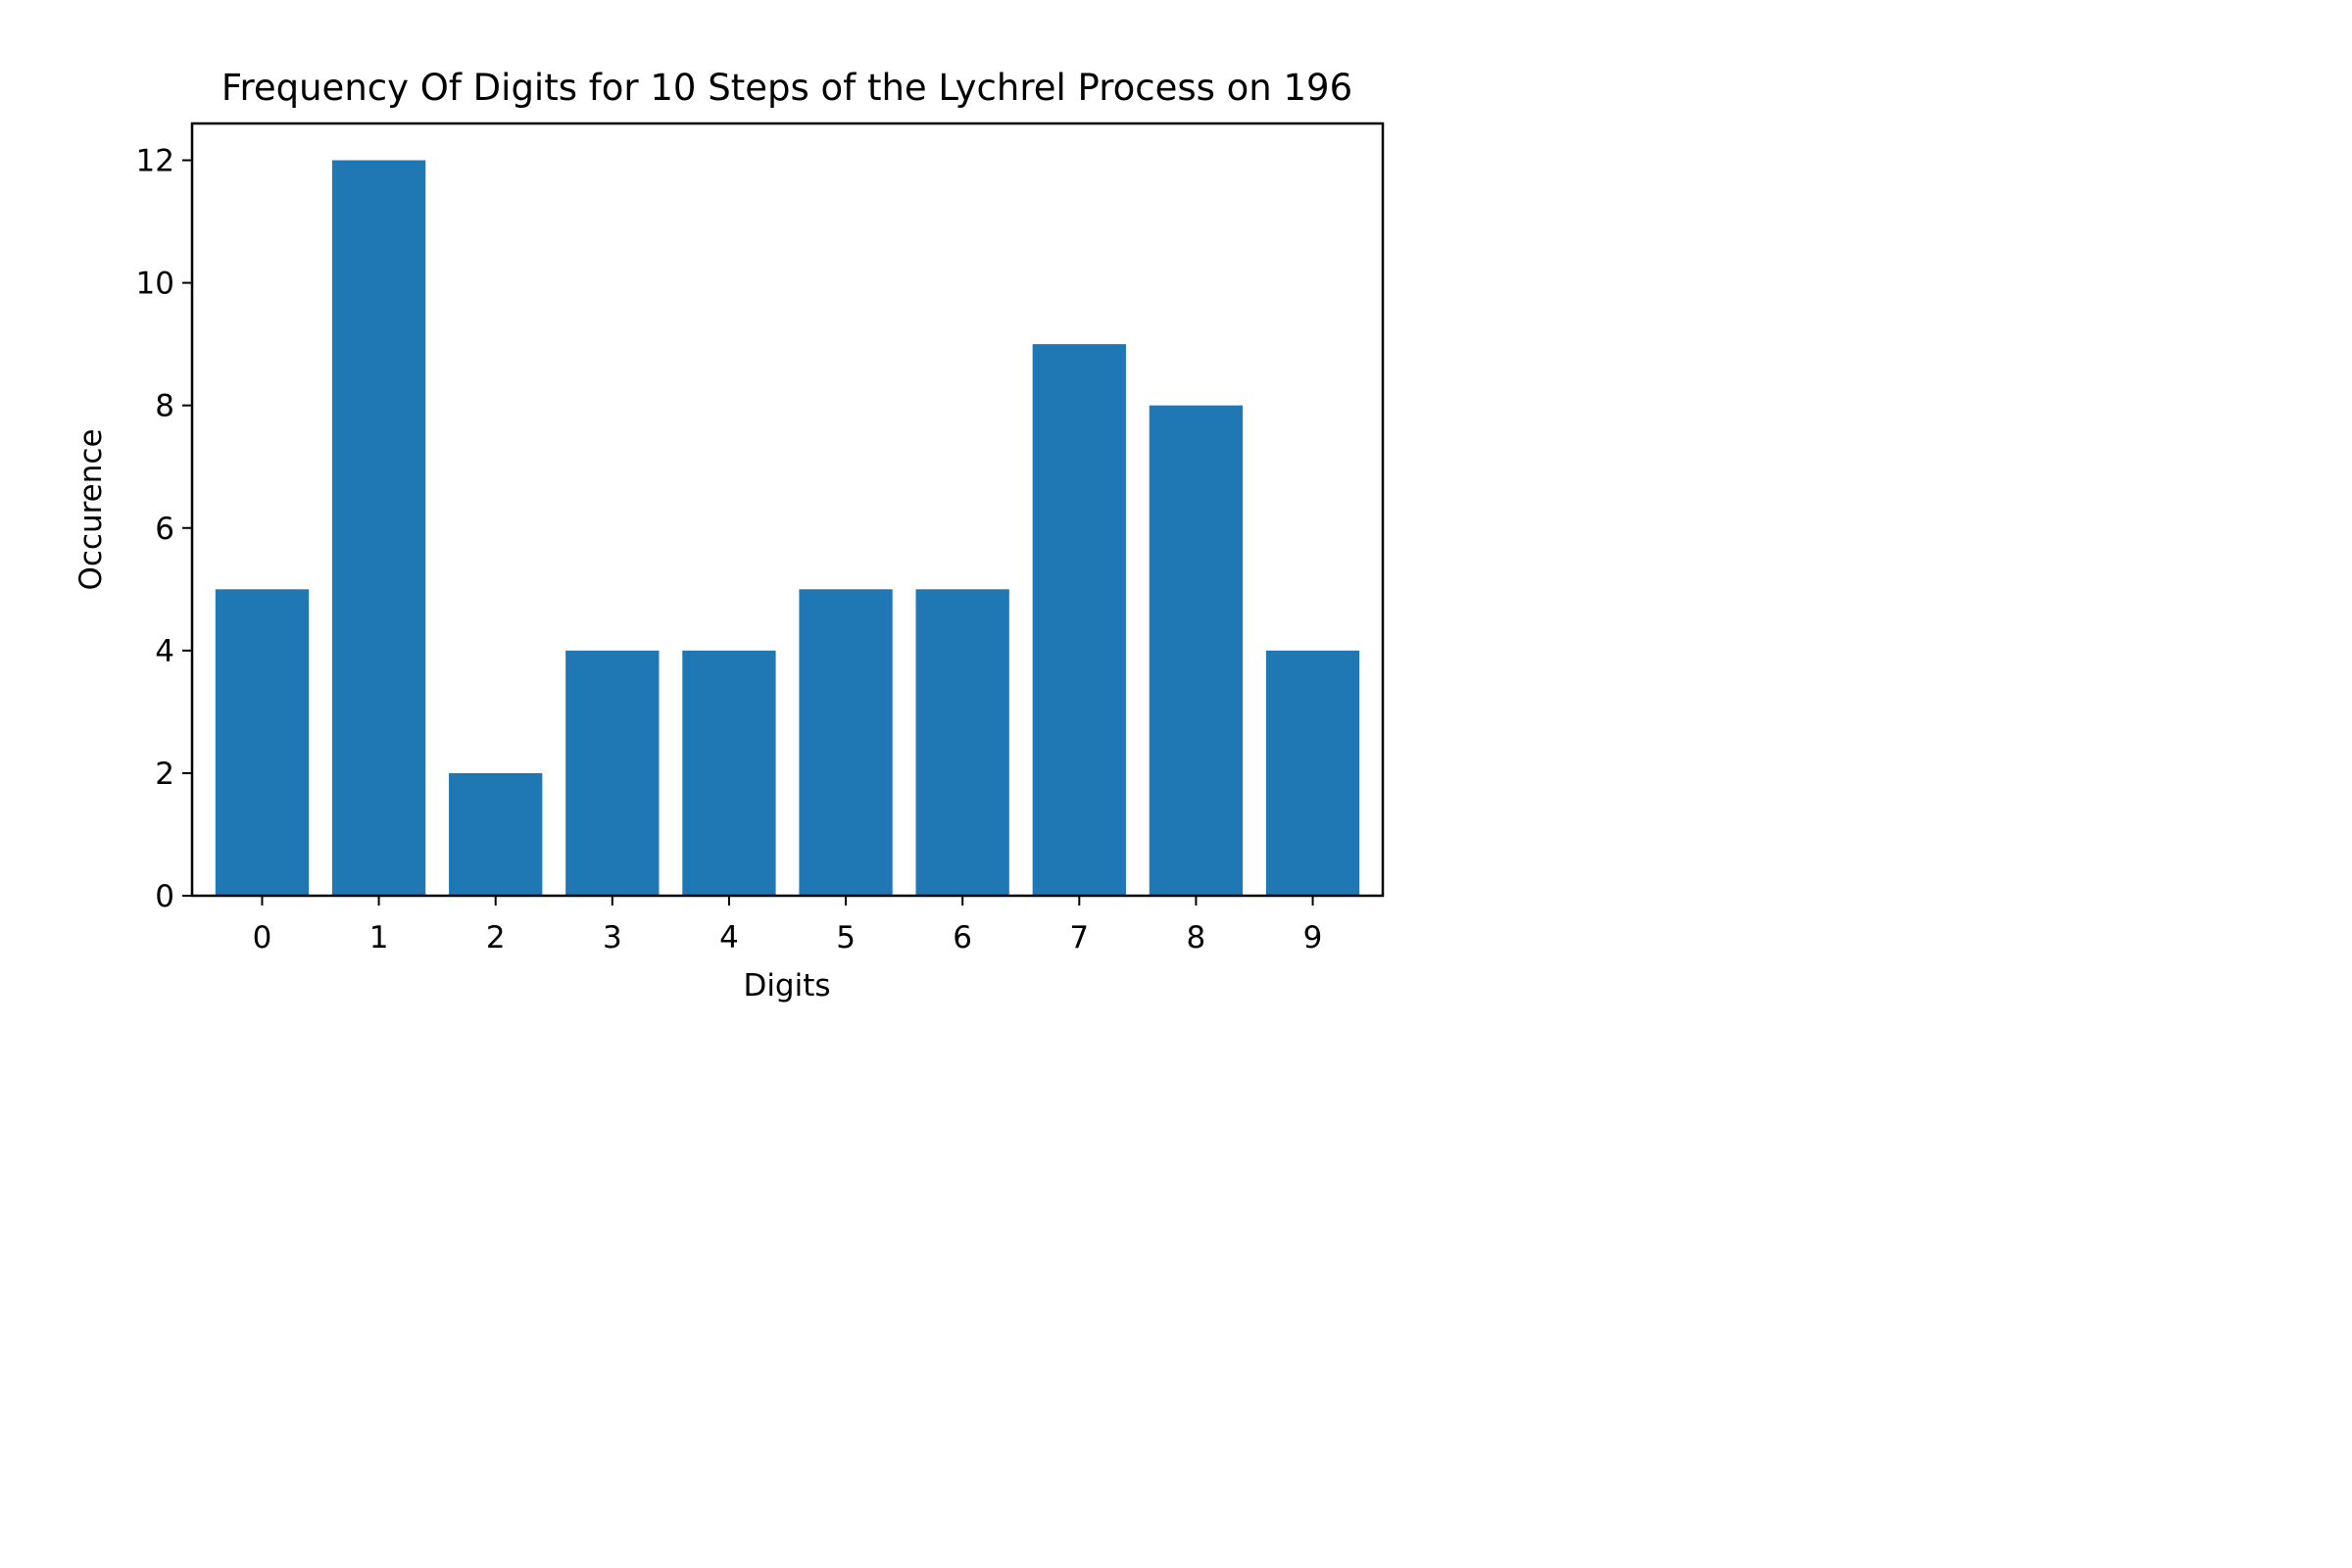 The image size is (2352, 1568). Describe the element at coordinates (91, 509) in the screenshot. I see `y-axis-label: Occurence` at that location.